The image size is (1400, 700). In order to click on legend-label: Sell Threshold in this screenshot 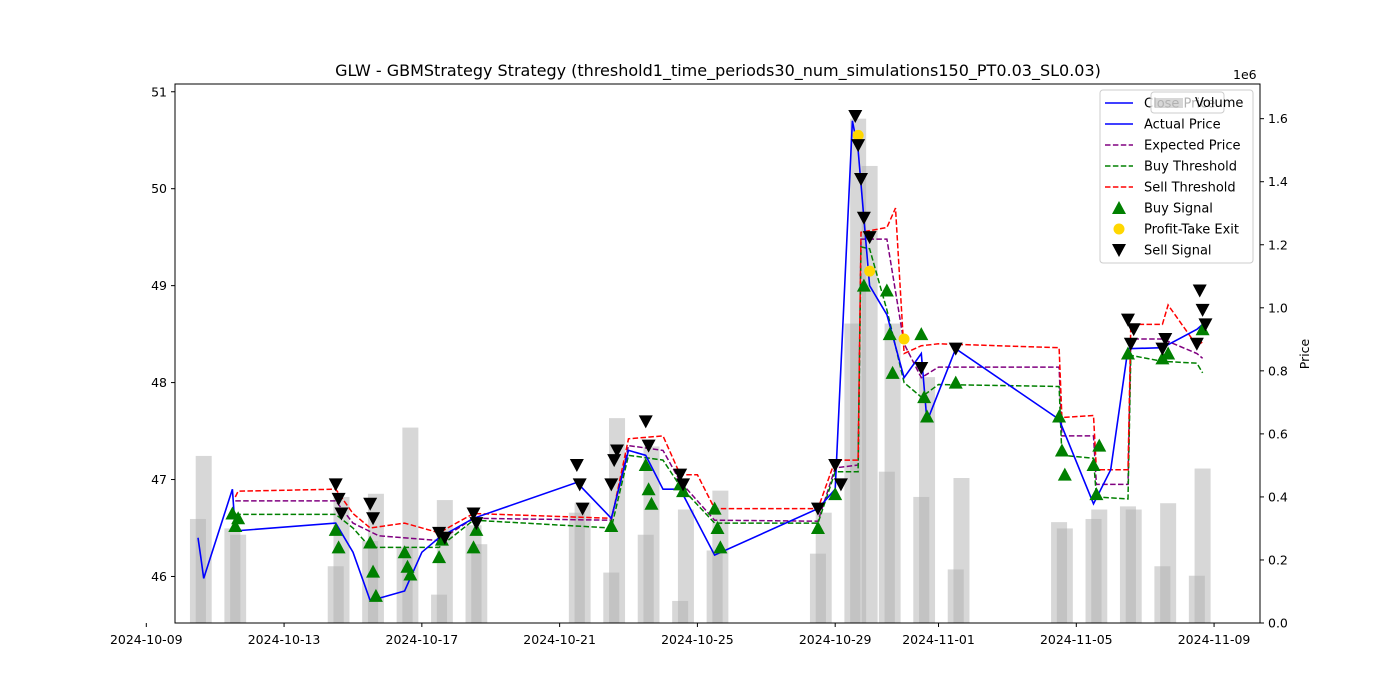, I will do `click(1190, 188)`.